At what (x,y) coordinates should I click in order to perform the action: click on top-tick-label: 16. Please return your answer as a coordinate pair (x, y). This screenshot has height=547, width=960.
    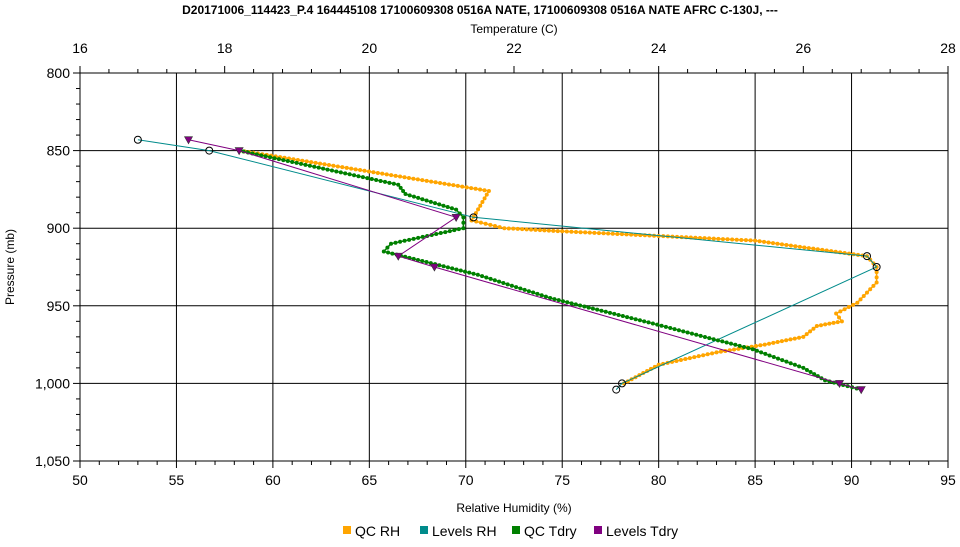
    Looking at the image, I should click on (80, 48).